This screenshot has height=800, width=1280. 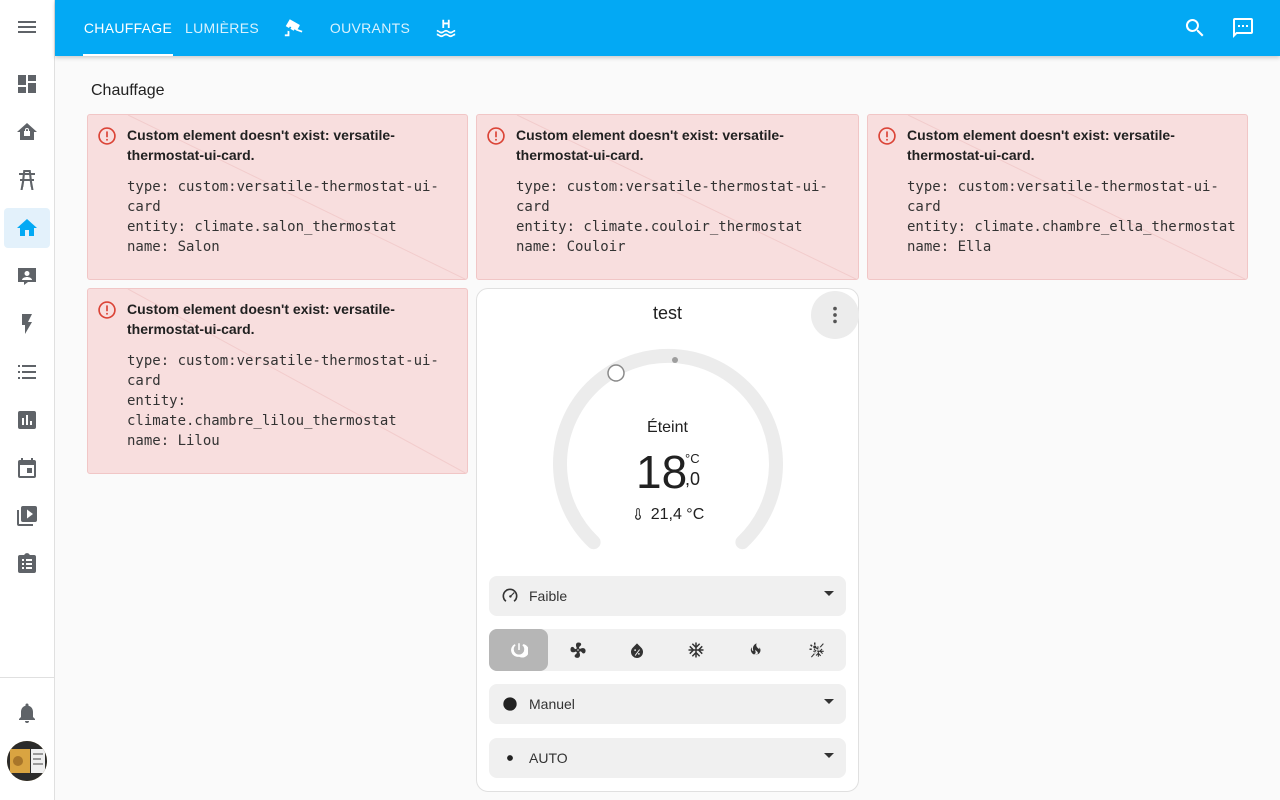 I want to click on menu-icon, so click(x=27, y=27).